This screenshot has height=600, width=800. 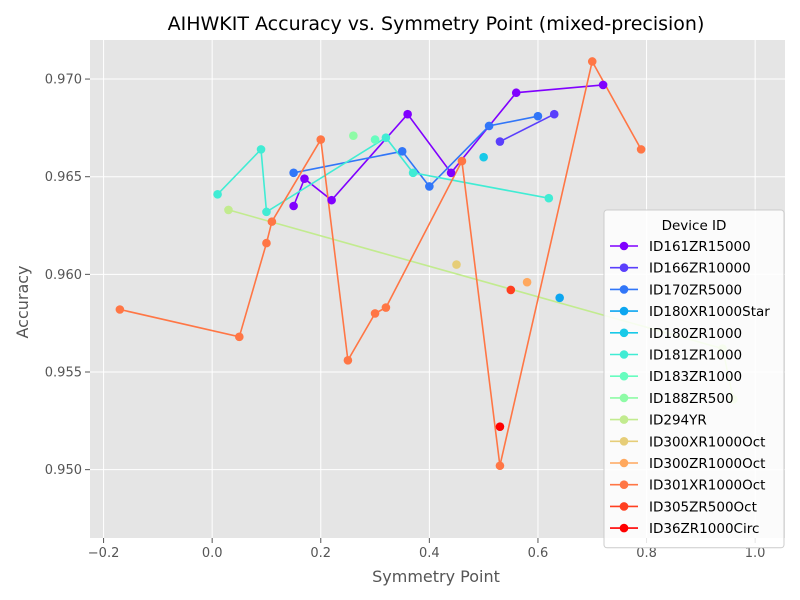 I want to click on legend-item: ID181ZR1000, so click(x=676, y=356).